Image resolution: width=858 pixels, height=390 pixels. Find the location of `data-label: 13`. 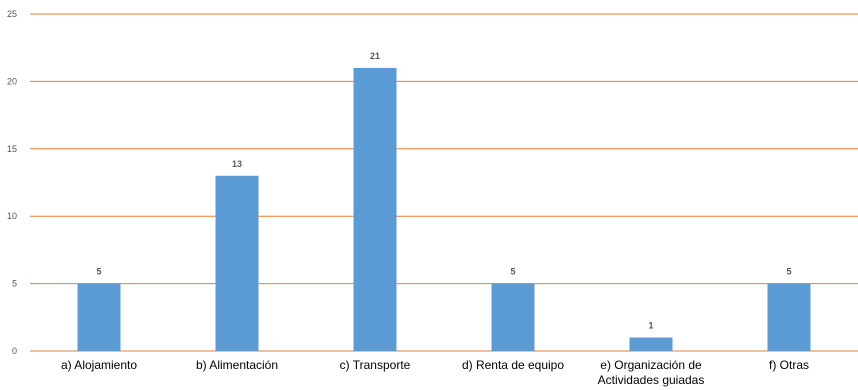

data-label: 13 is located at coordinates (237, 164).